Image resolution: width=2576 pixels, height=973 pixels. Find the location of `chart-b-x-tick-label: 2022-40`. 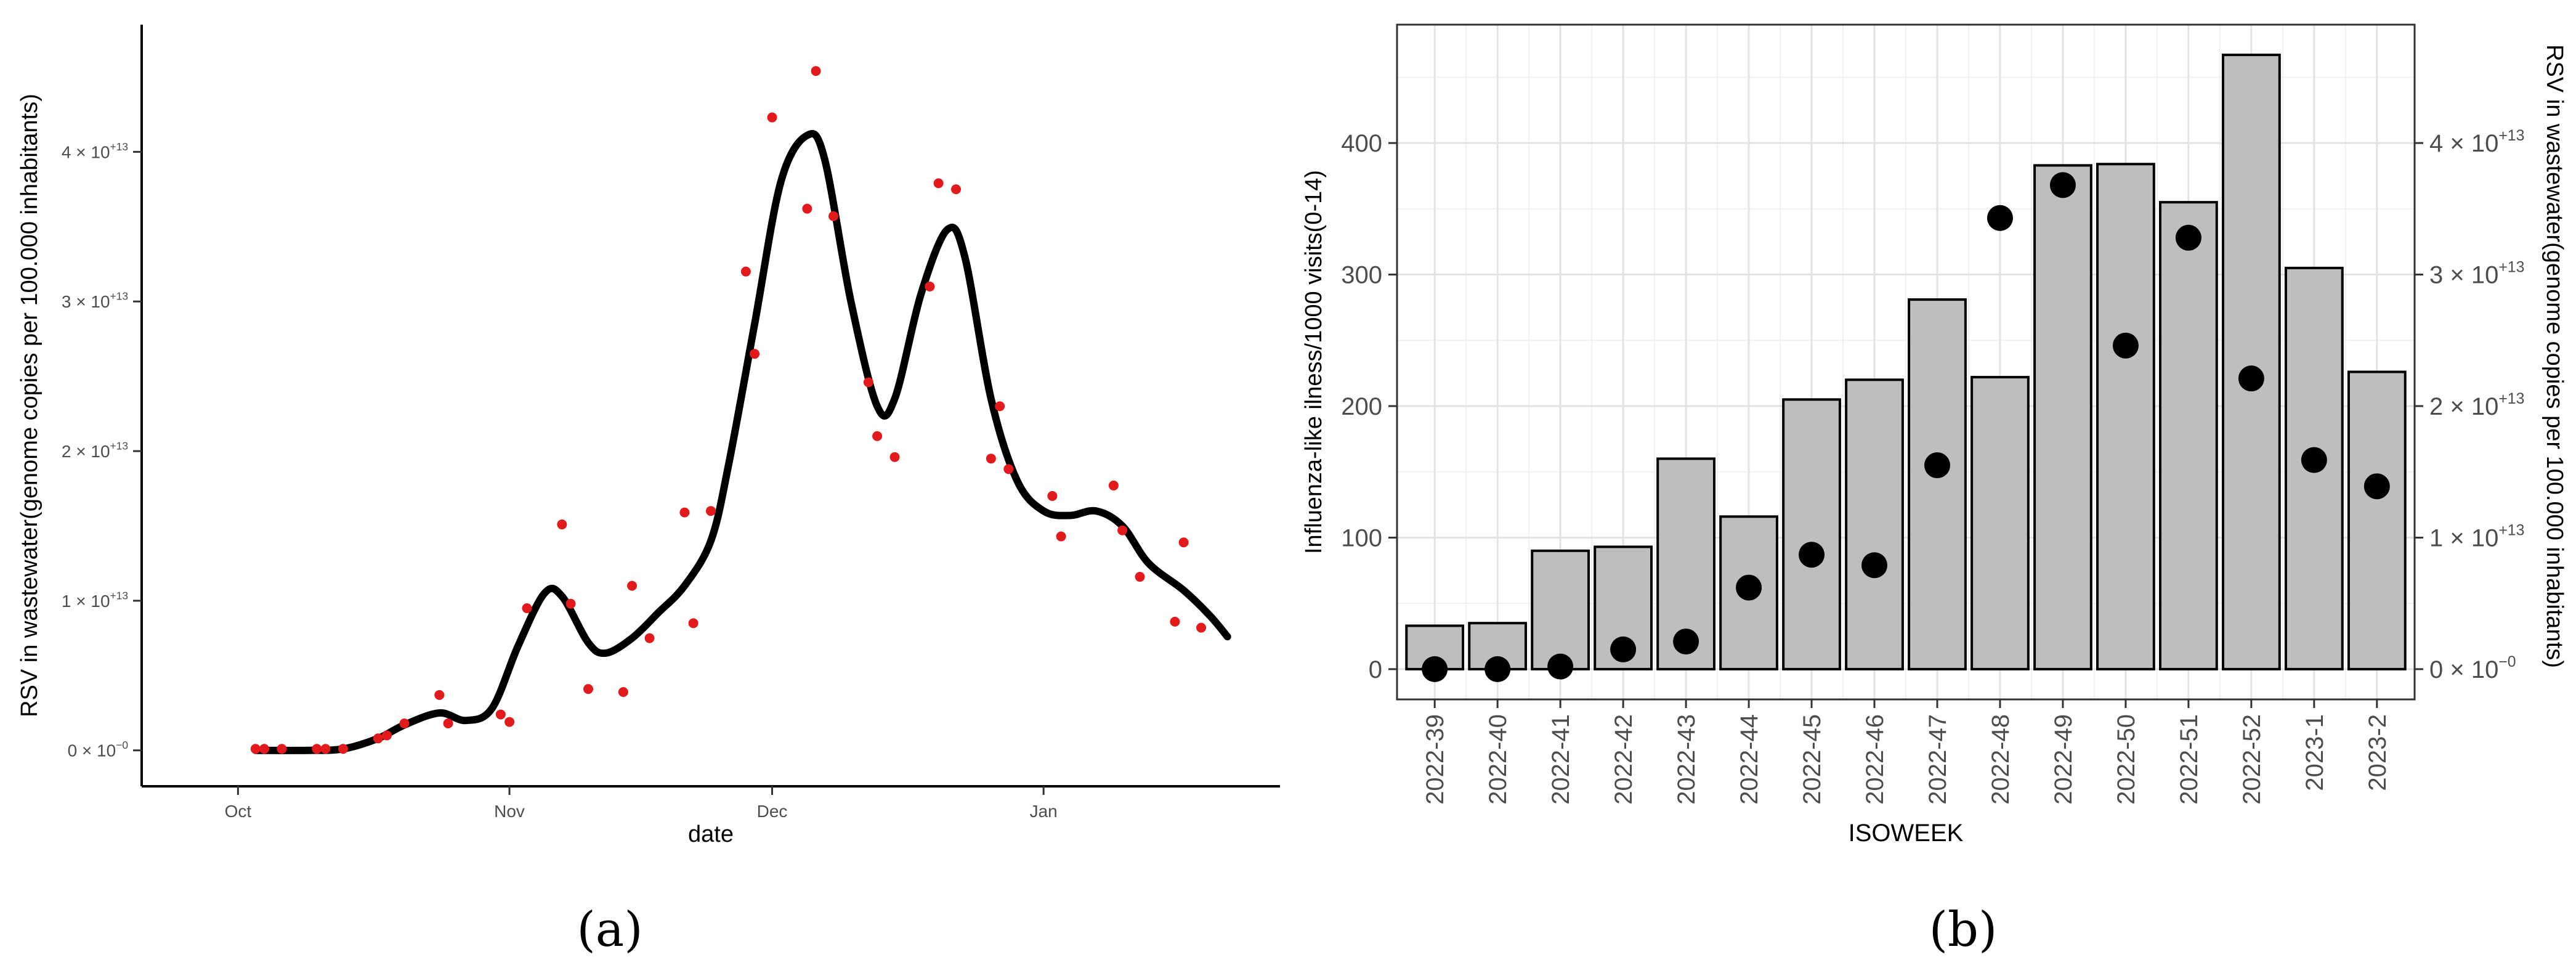

chart-b-x-tick-label: 2022-40 is located at coordinates (1498, 759).